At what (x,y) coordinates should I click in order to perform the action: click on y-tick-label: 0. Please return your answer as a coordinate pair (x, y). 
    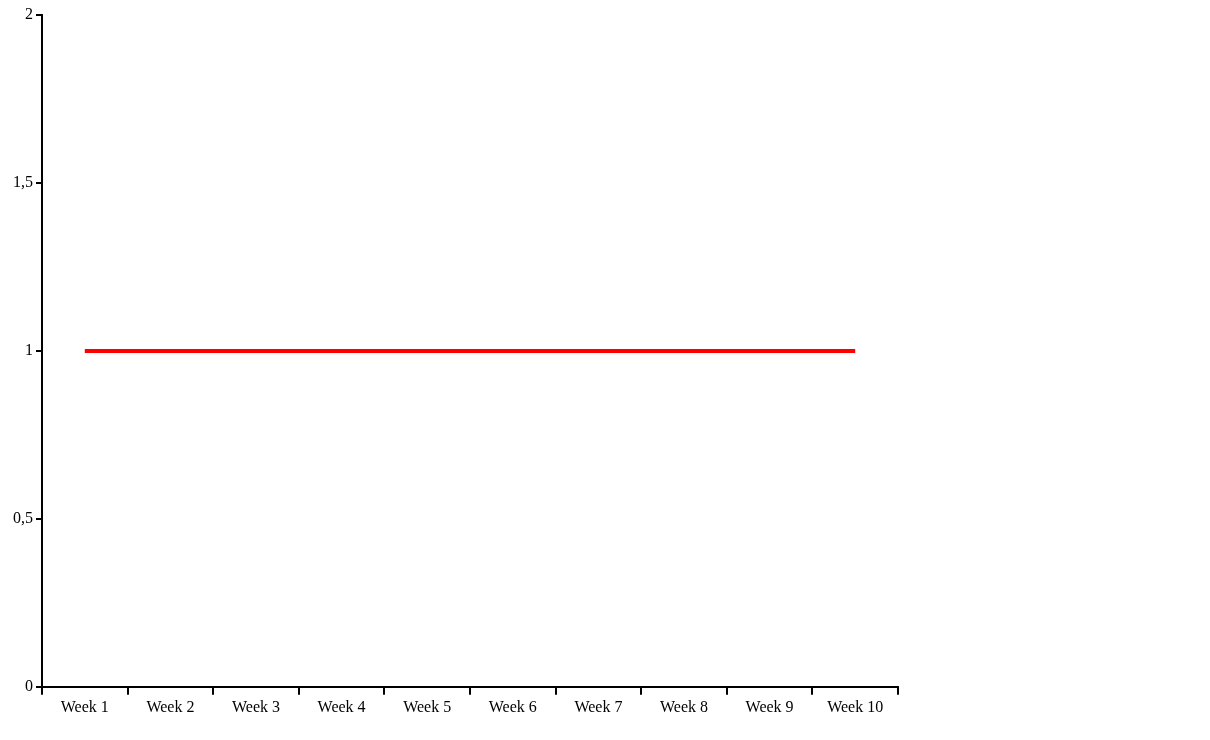
    Looking at the image, I should click on (29, 685).